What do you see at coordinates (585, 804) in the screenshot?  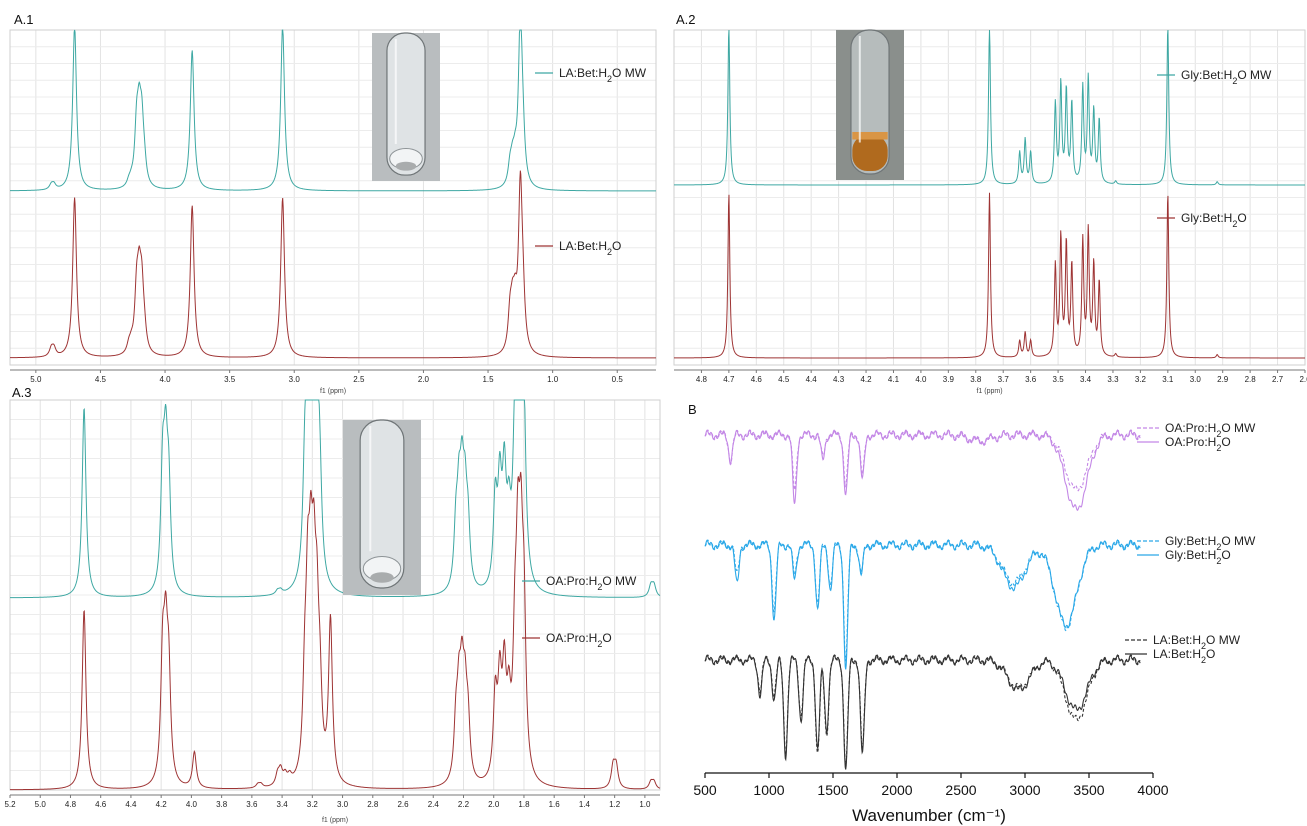 I see `x-tick-label: 1.4` at bounding box center [585, 804].